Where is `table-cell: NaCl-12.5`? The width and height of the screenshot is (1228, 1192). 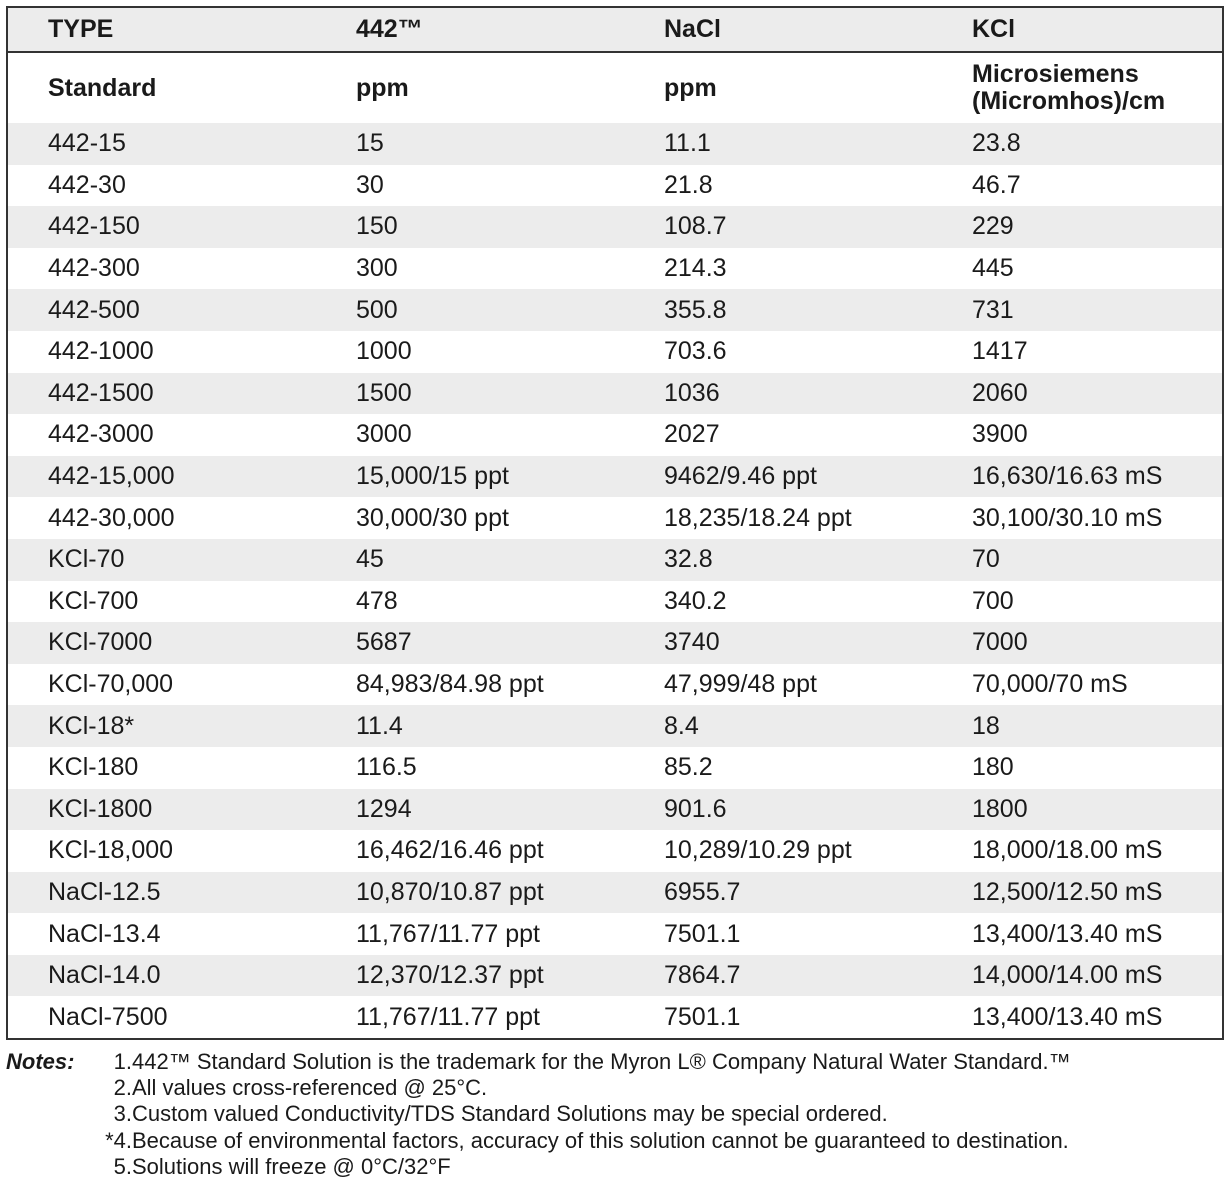 table-cell: NaCl-12.5 is located at coordinates (161, 892).